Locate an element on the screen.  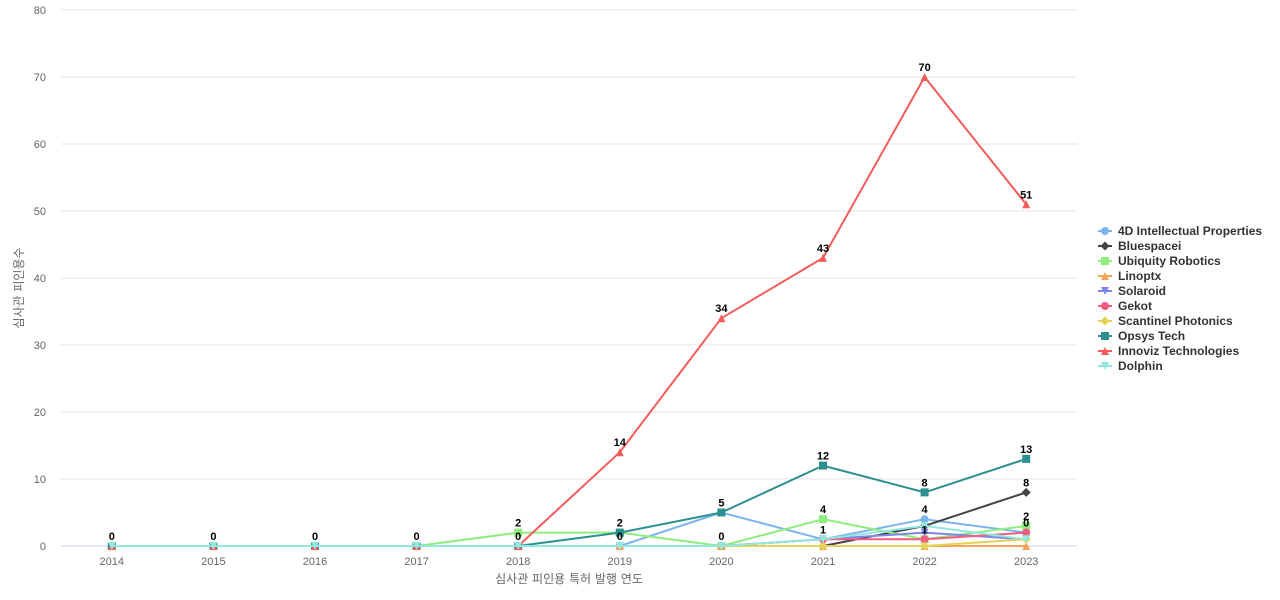
x-tick-label: 2015 is located at coordinates (213, 562).